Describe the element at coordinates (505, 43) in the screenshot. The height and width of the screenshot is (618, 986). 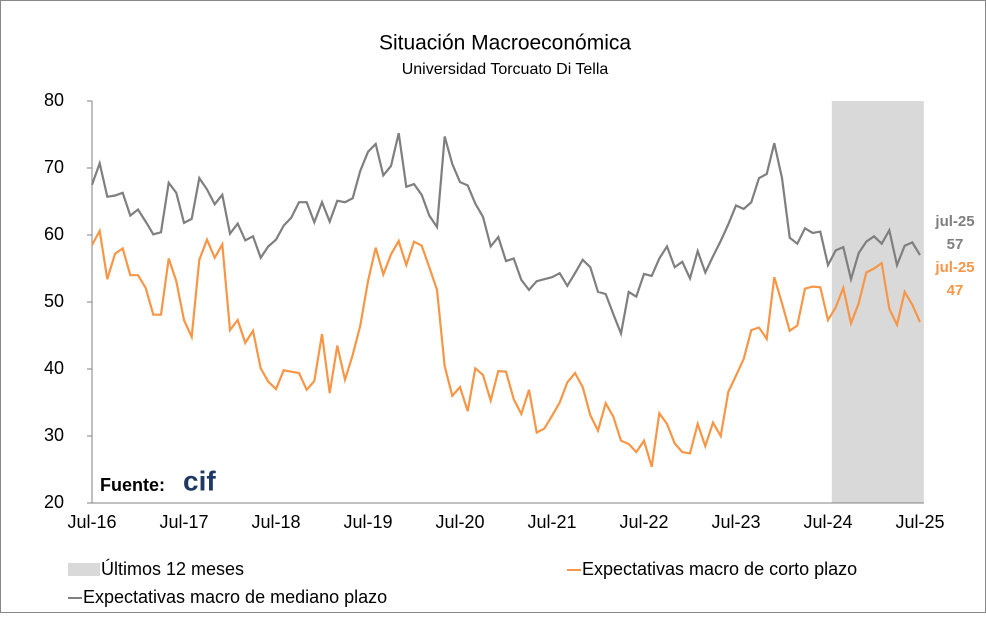
I see `chart-title: Situación Macroeconómica` at that location.